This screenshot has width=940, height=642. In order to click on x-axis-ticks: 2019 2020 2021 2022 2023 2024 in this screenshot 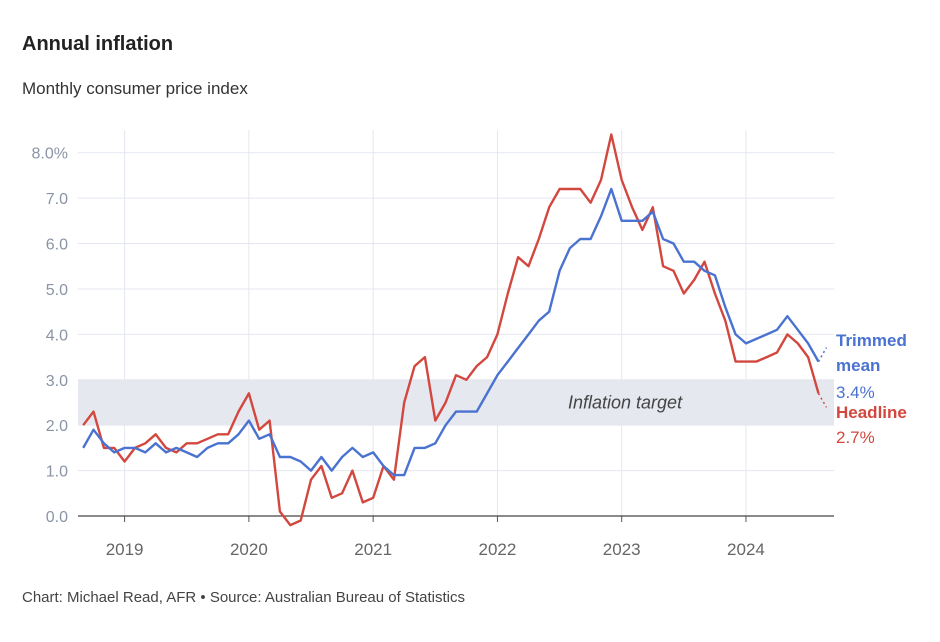, I will do `click(435, 537)`.